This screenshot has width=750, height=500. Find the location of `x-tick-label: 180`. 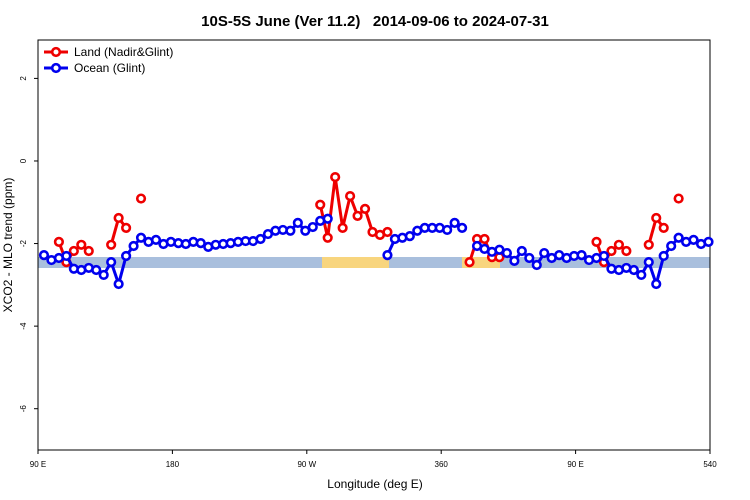

x-tick-label: 180 is located at coordinates (173, 464).